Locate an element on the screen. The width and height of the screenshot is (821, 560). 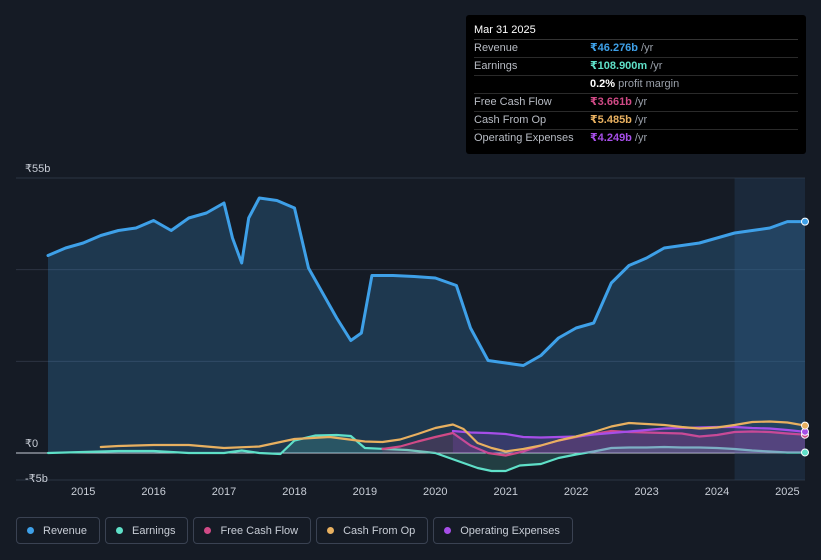
earnings-line is located at coordinates (426, 453).